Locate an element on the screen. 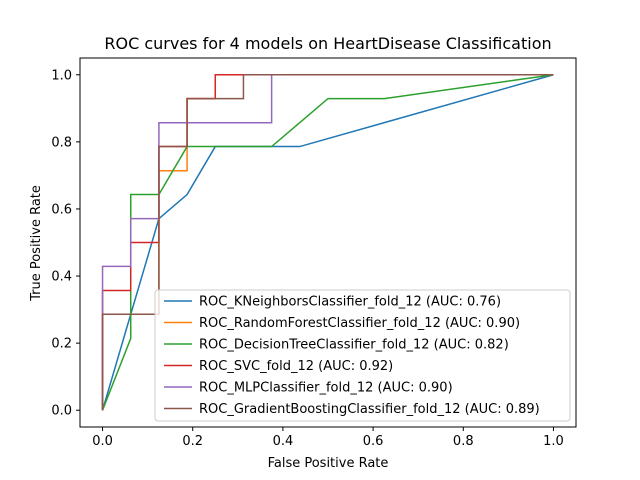 Image resolution: width=640 pixels, height=480 pixels. x-tick-label: 0.8 is located at coordinates (463, 441).